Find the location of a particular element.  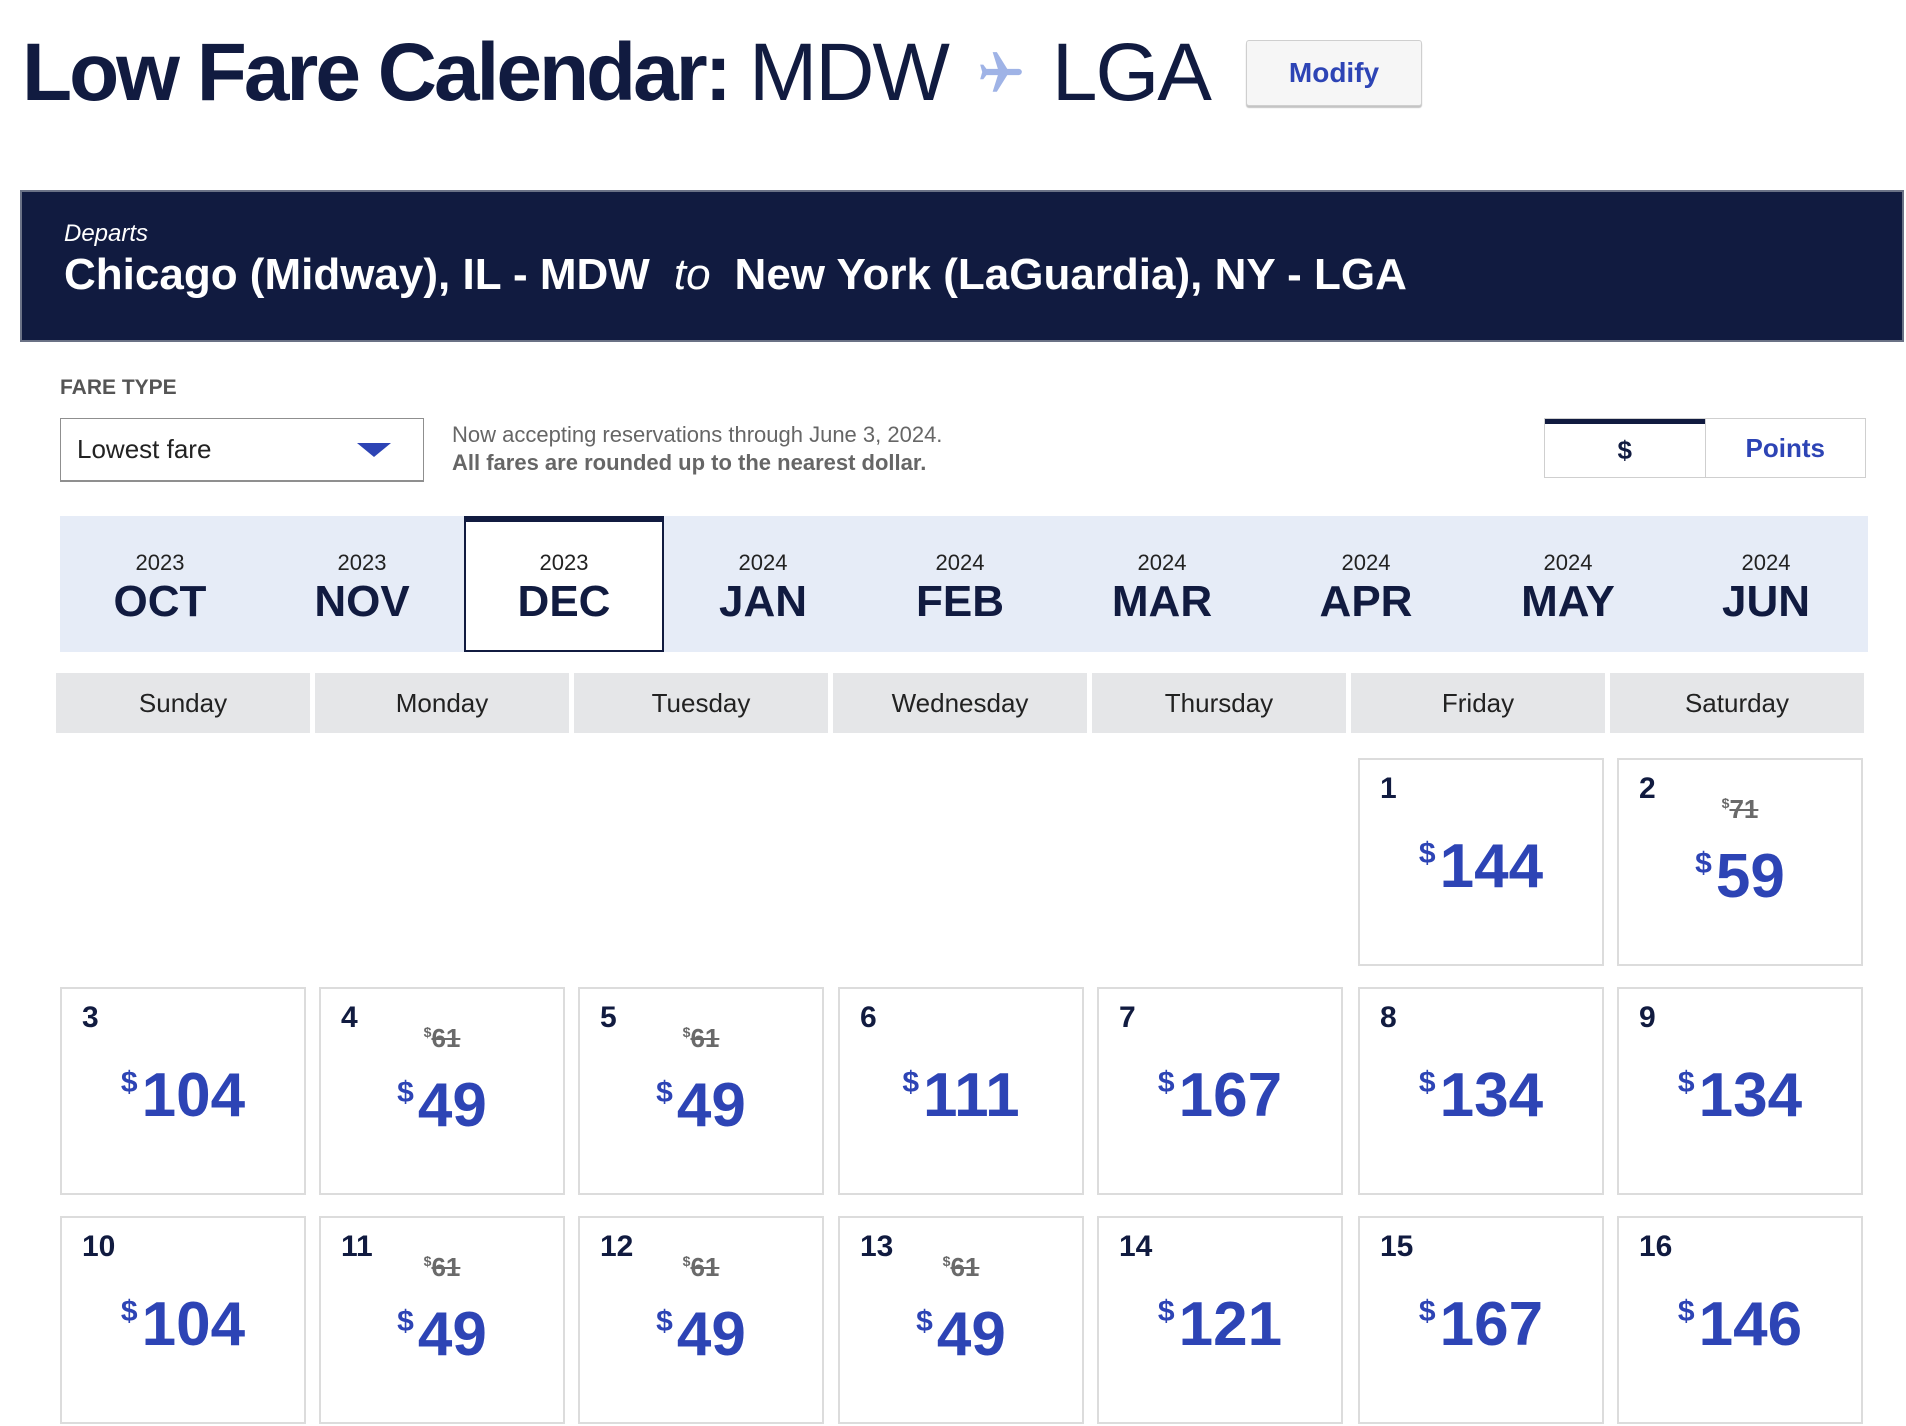

calendar-day: 16 $146 is located at coordinates (1740, 1320).